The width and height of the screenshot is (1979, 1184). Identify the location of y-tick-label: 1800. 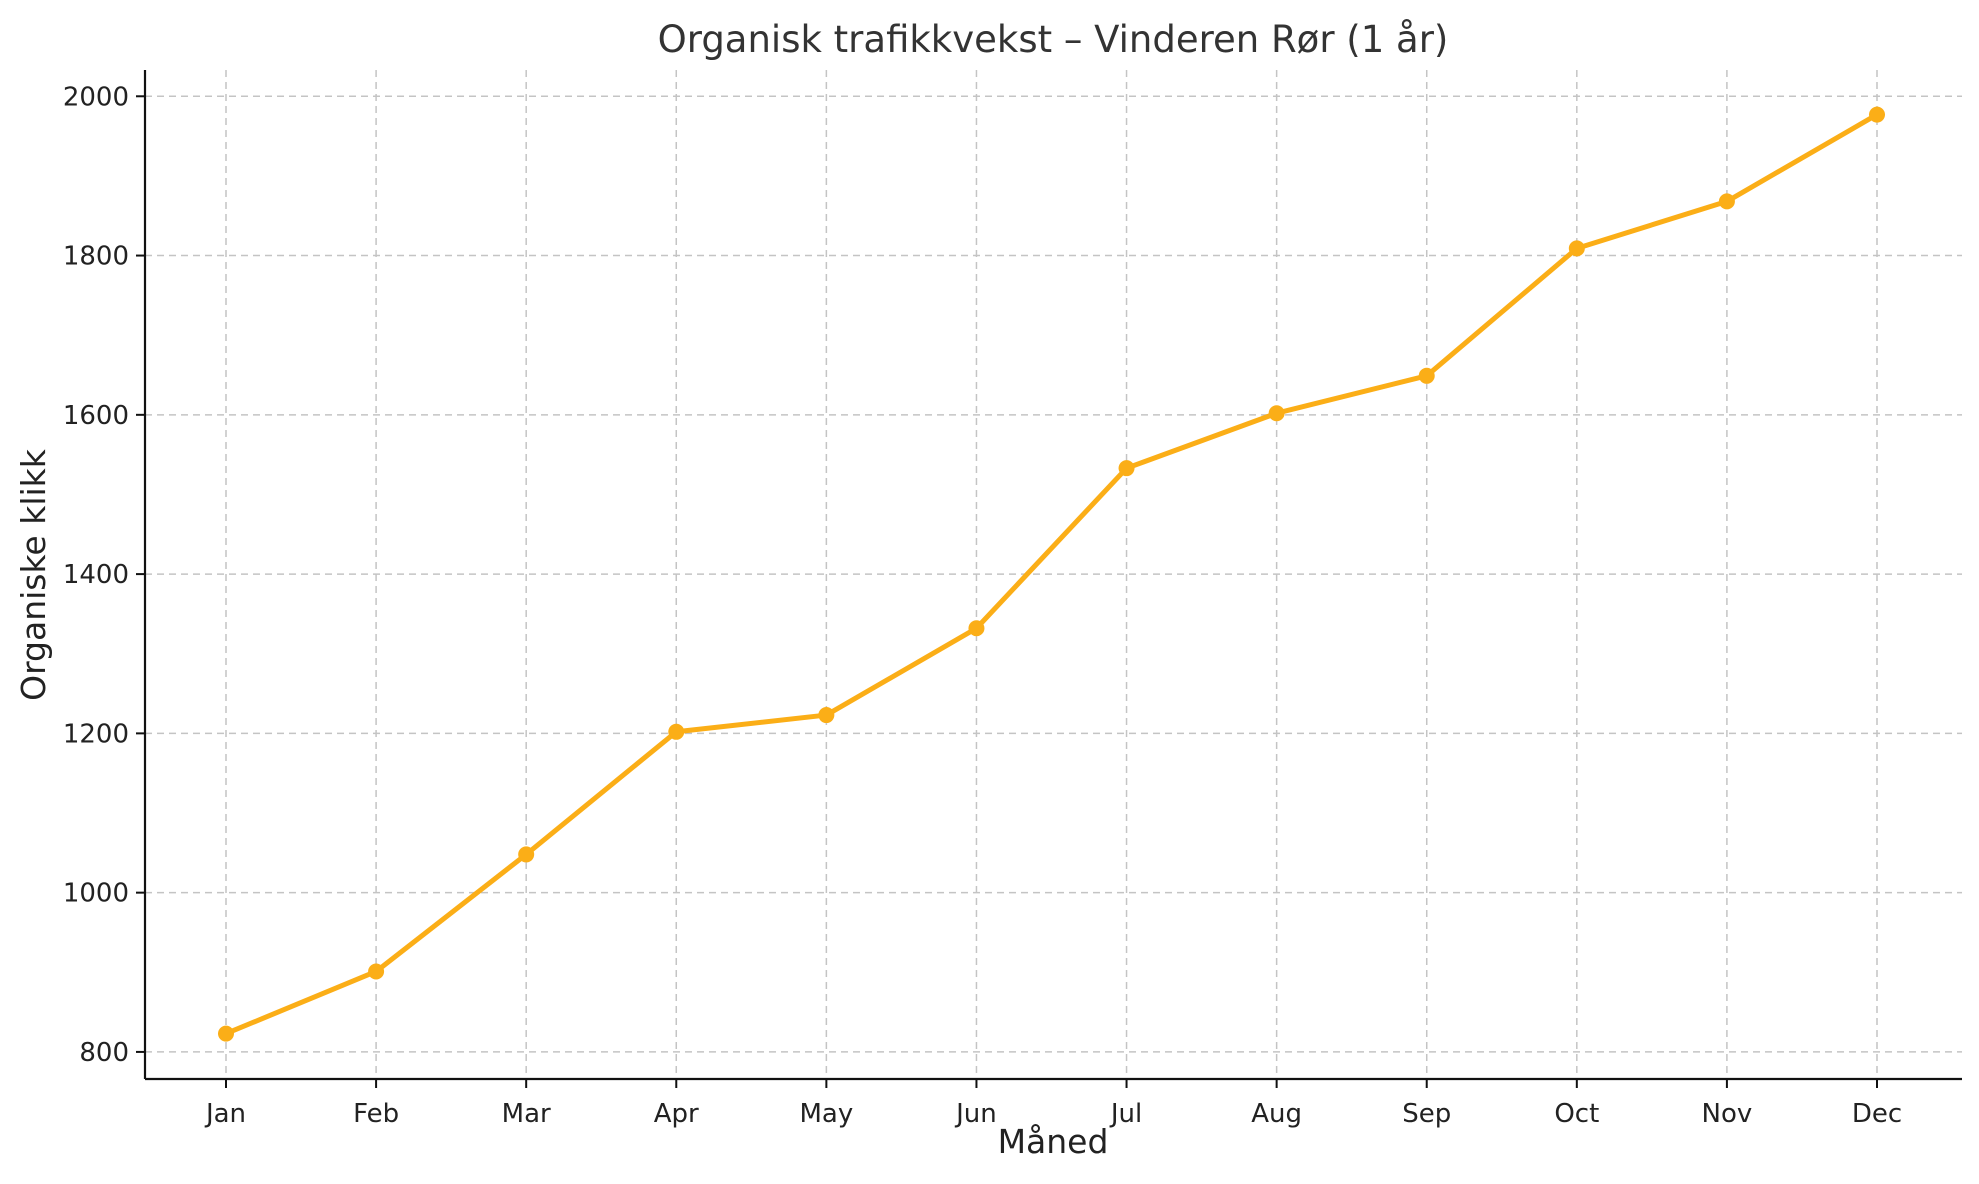
(96, 257).